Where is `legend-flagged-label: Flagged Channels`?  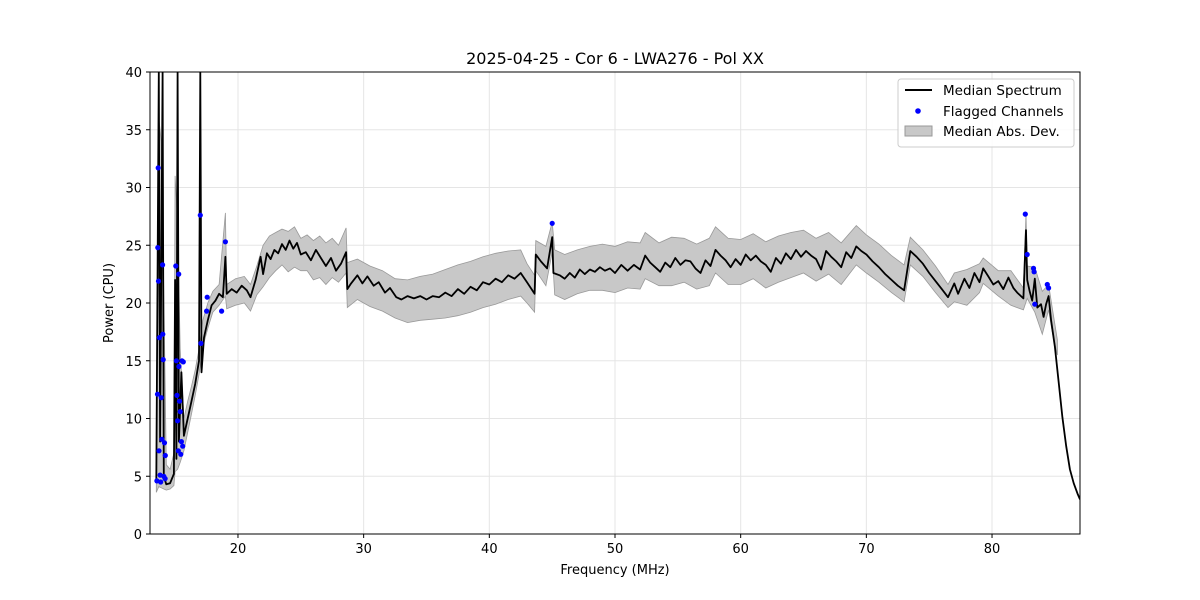
legend-flagged-label: Flagged Channels is located at coordinates (1003, 112).